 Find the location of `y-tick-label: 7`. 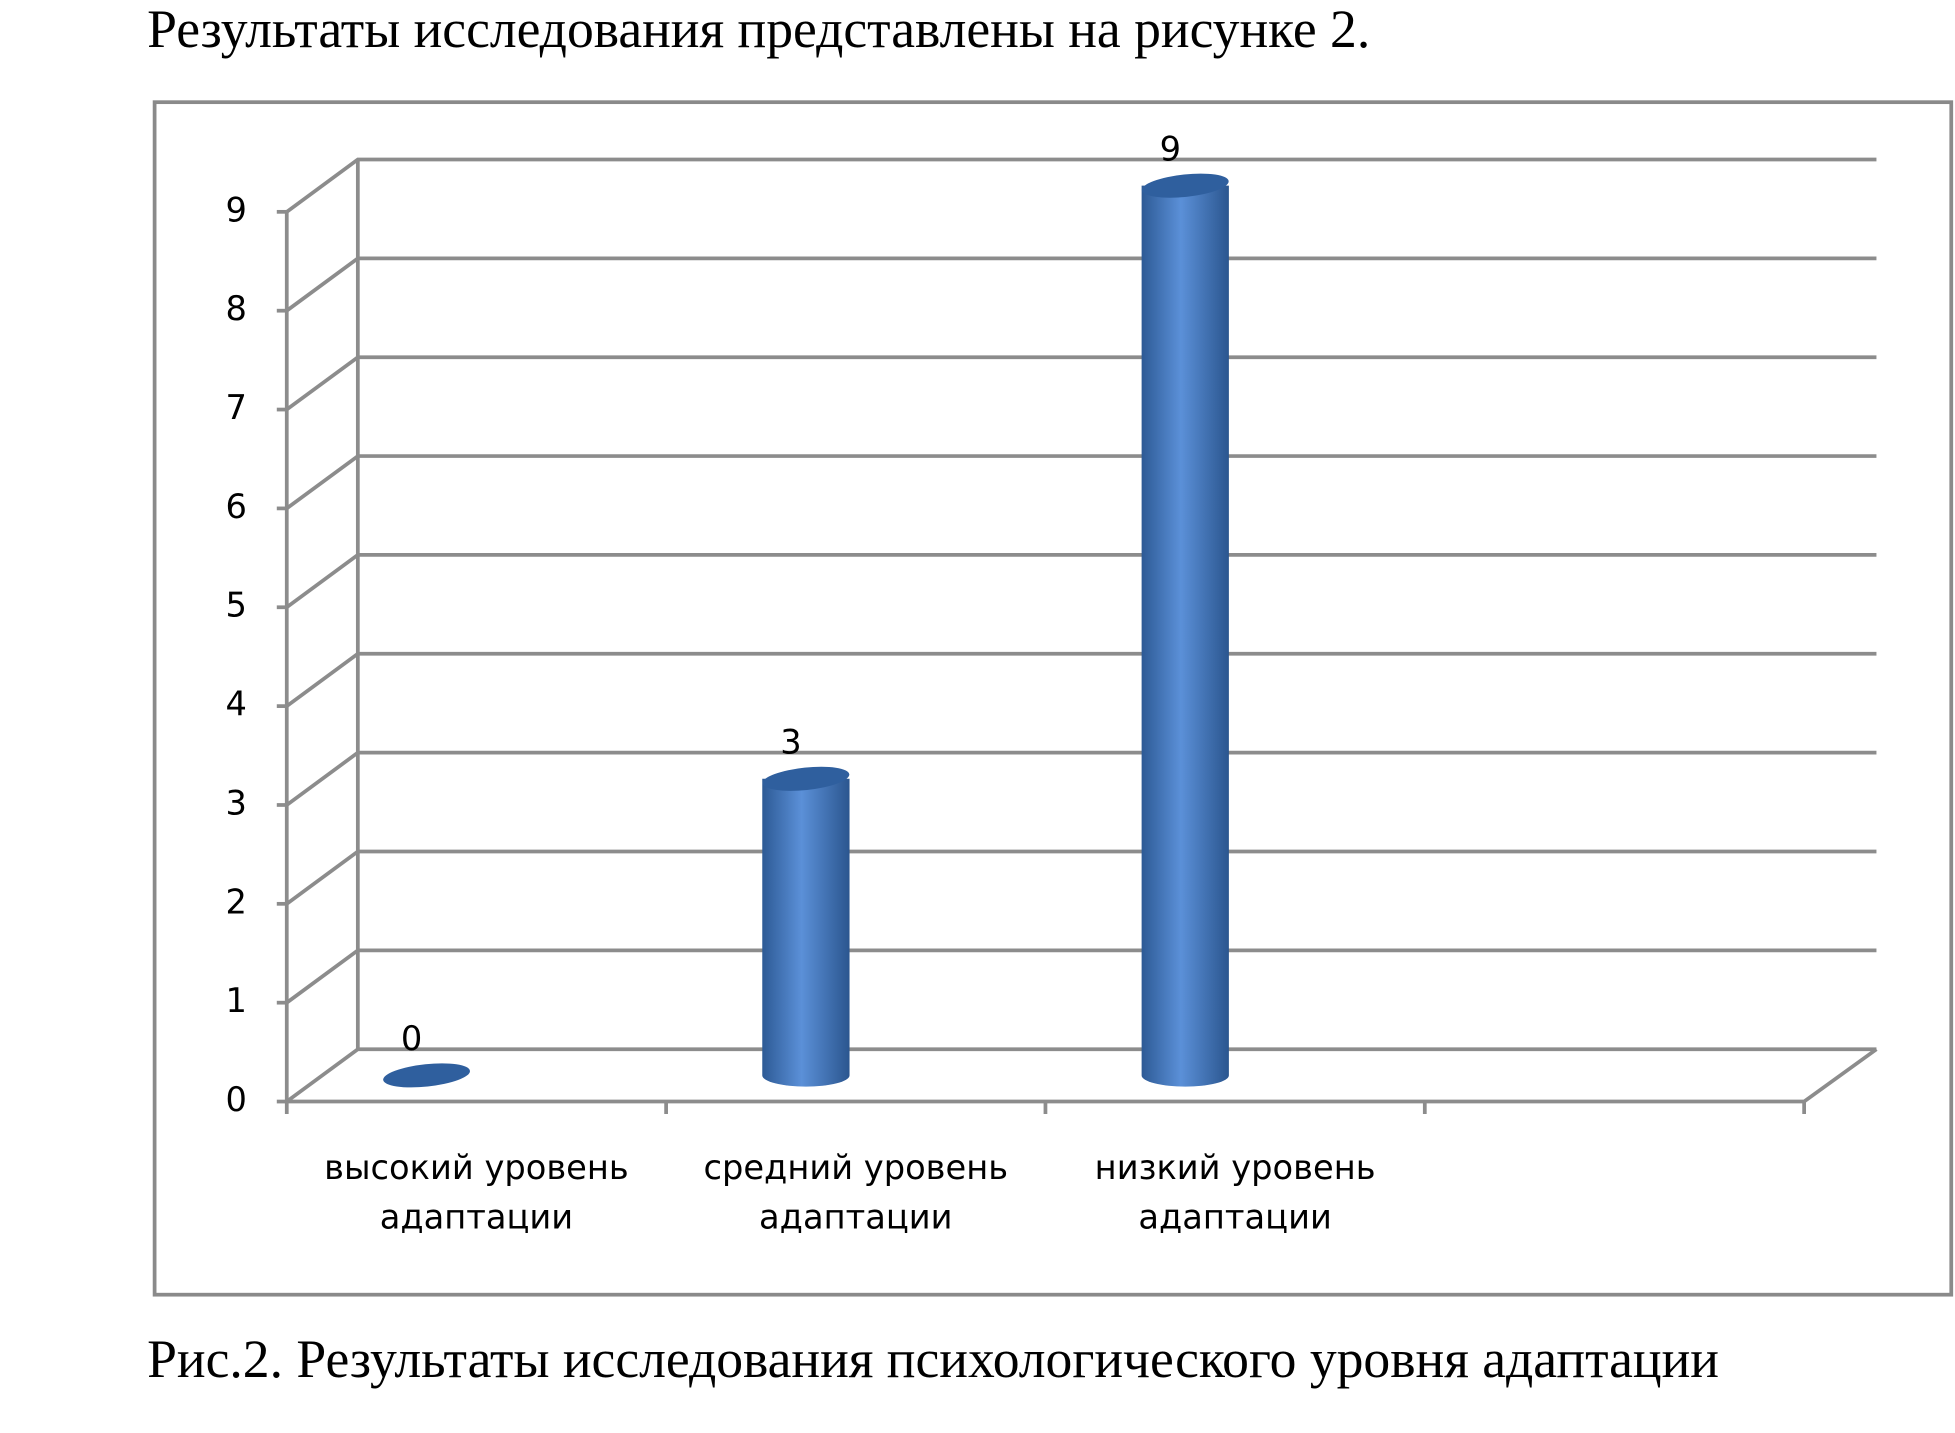

y-tick-label: 7 is located at coordinates (235, 407).